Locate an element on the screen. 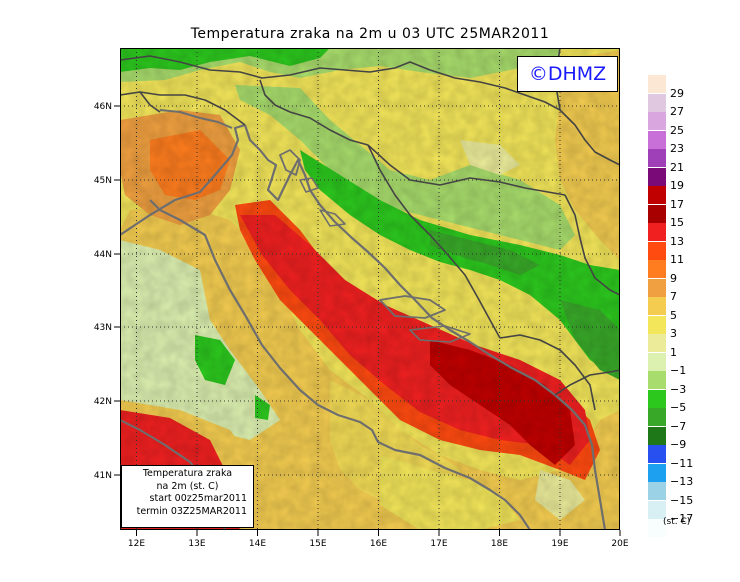  legend-label: −7 is located at coordinates (678, 426).